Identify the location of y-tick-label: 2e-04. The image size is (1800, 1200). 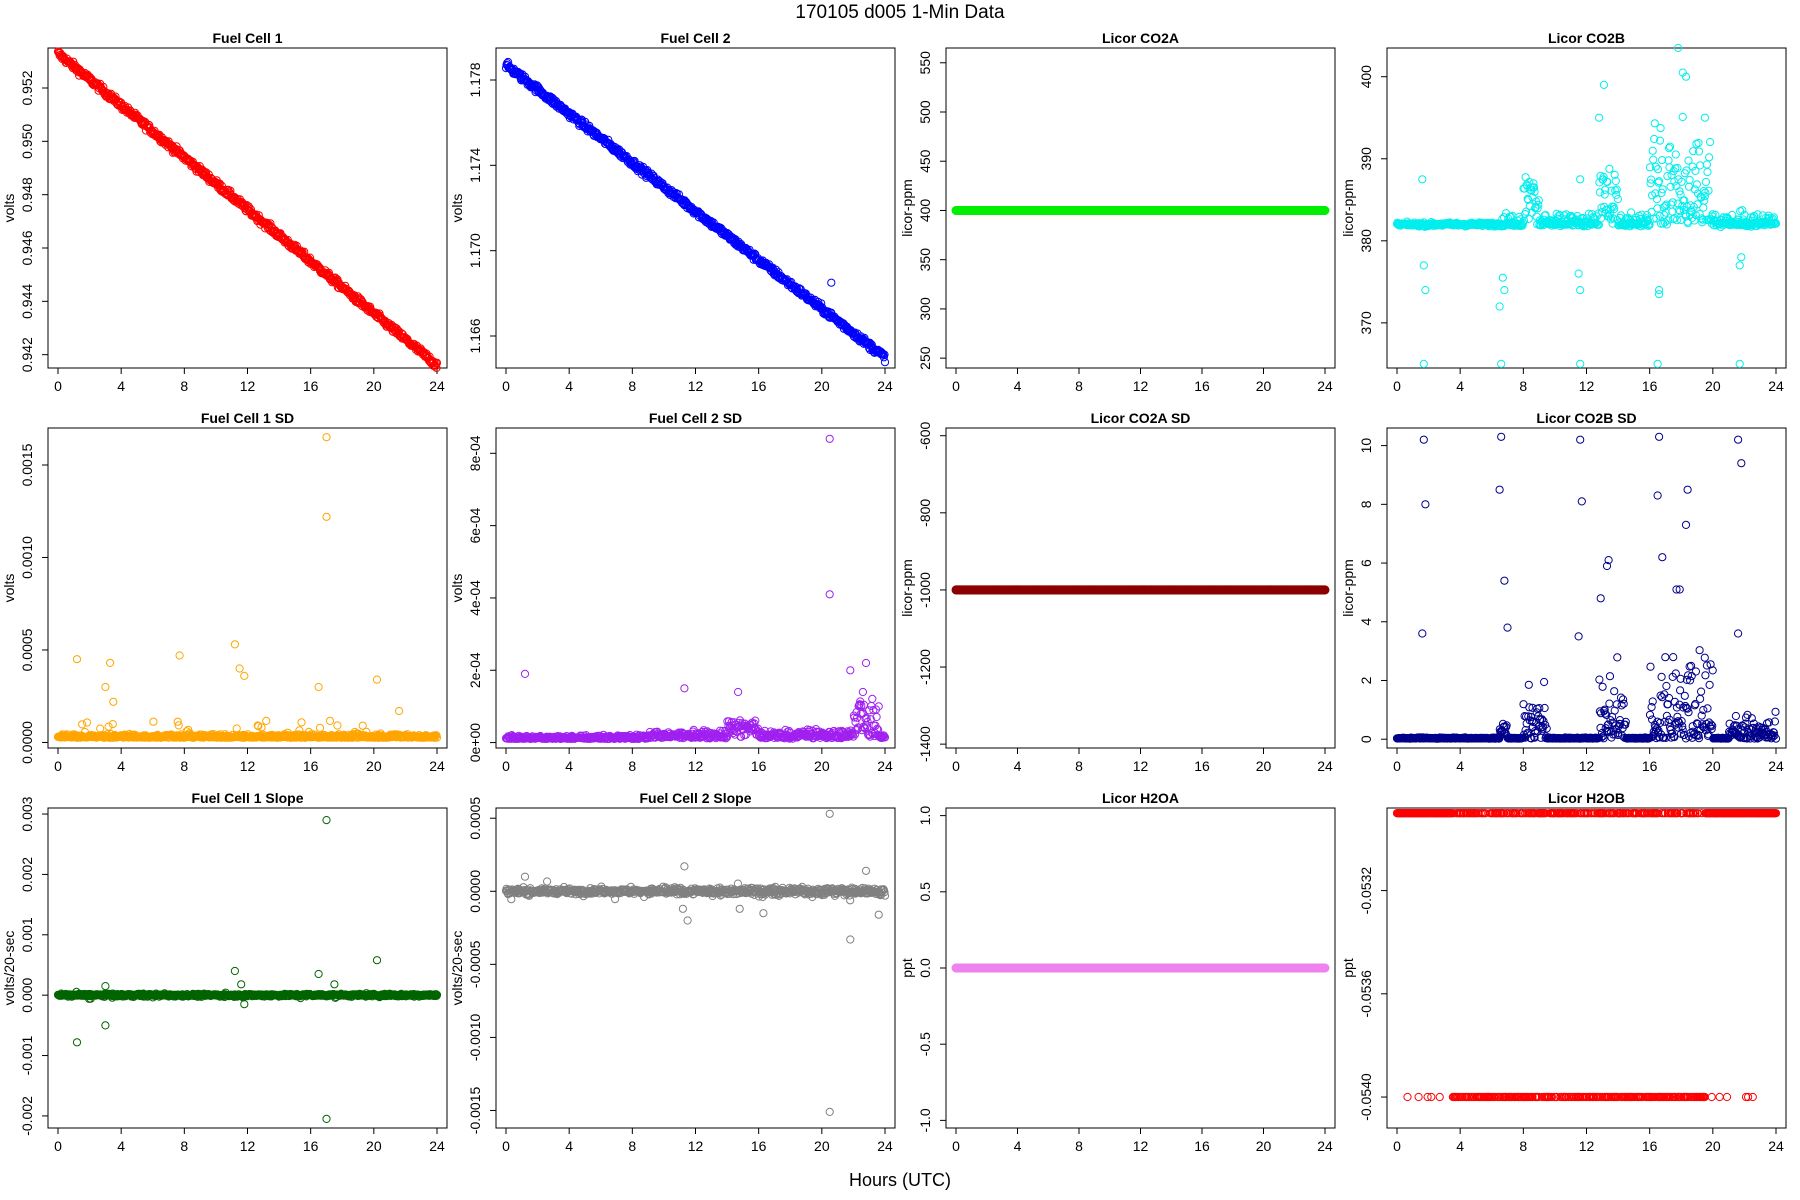
(475, 670).